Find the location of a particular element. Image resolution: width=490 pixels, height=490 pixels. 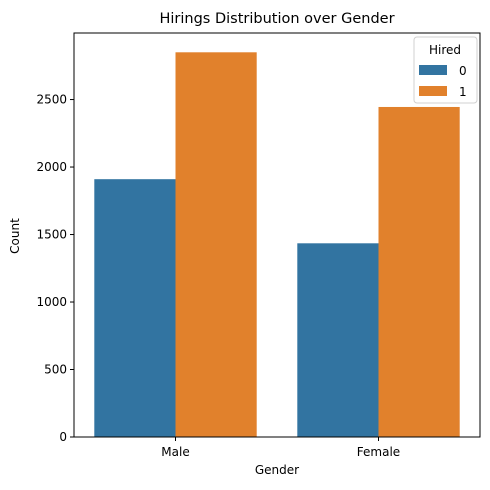

y-tick-label: 2000 is located at coordinates (51, 167).